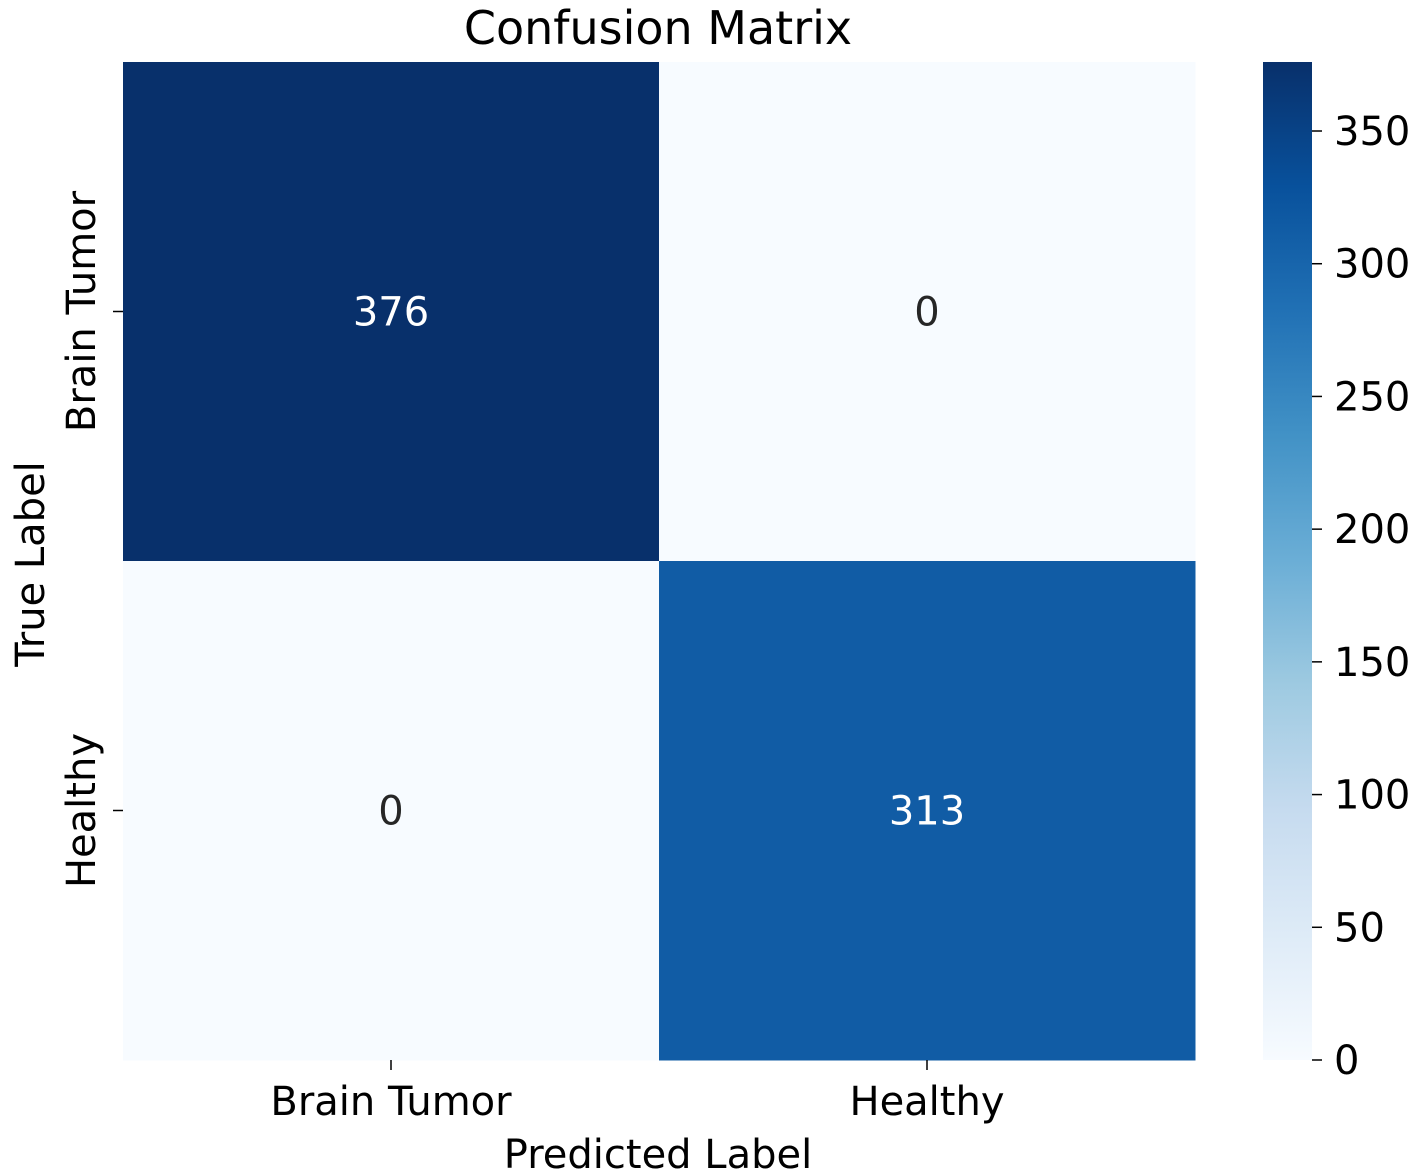  Describe the element at coordinates (1372, 796) in the screenshot. I see `colorbar-tick-label: 100` at that location.